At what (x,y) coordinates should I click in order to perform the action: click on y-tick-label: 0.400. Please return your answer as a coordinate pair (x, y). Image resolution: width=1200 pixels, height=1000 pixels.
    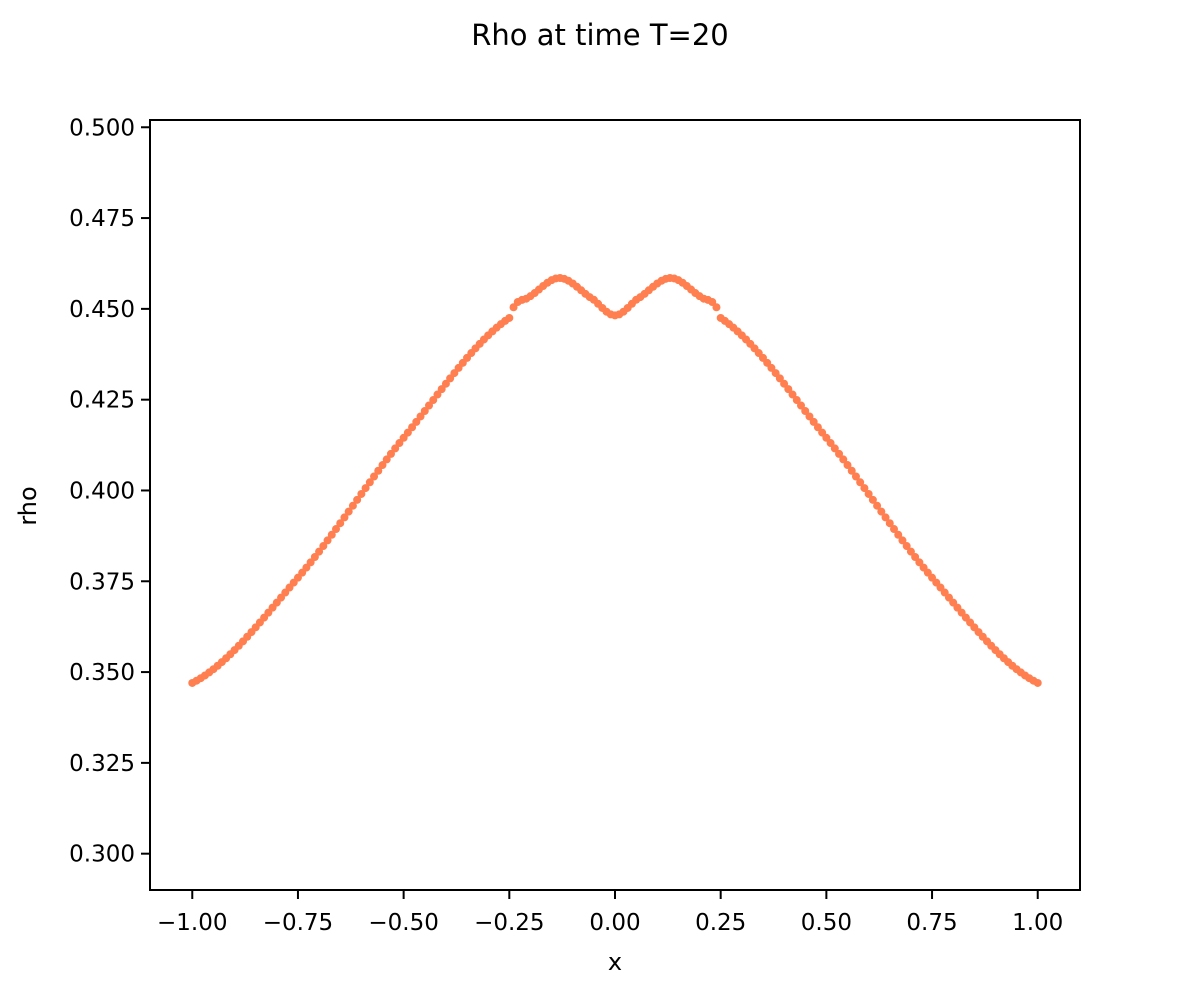
    Looking at the image, I should click on (102, 491).